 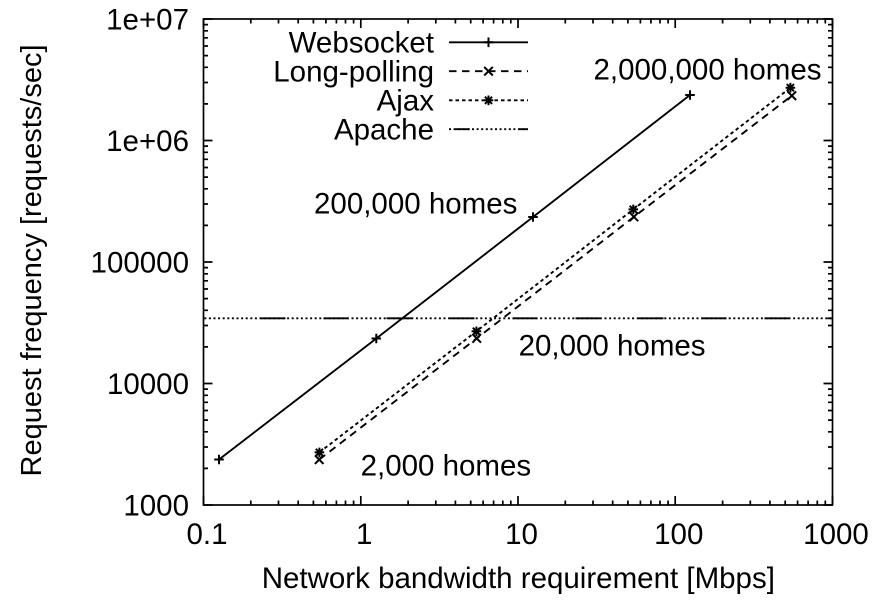 I want to click on svg-text: 200,000 homes, so click(x=415, y=204).